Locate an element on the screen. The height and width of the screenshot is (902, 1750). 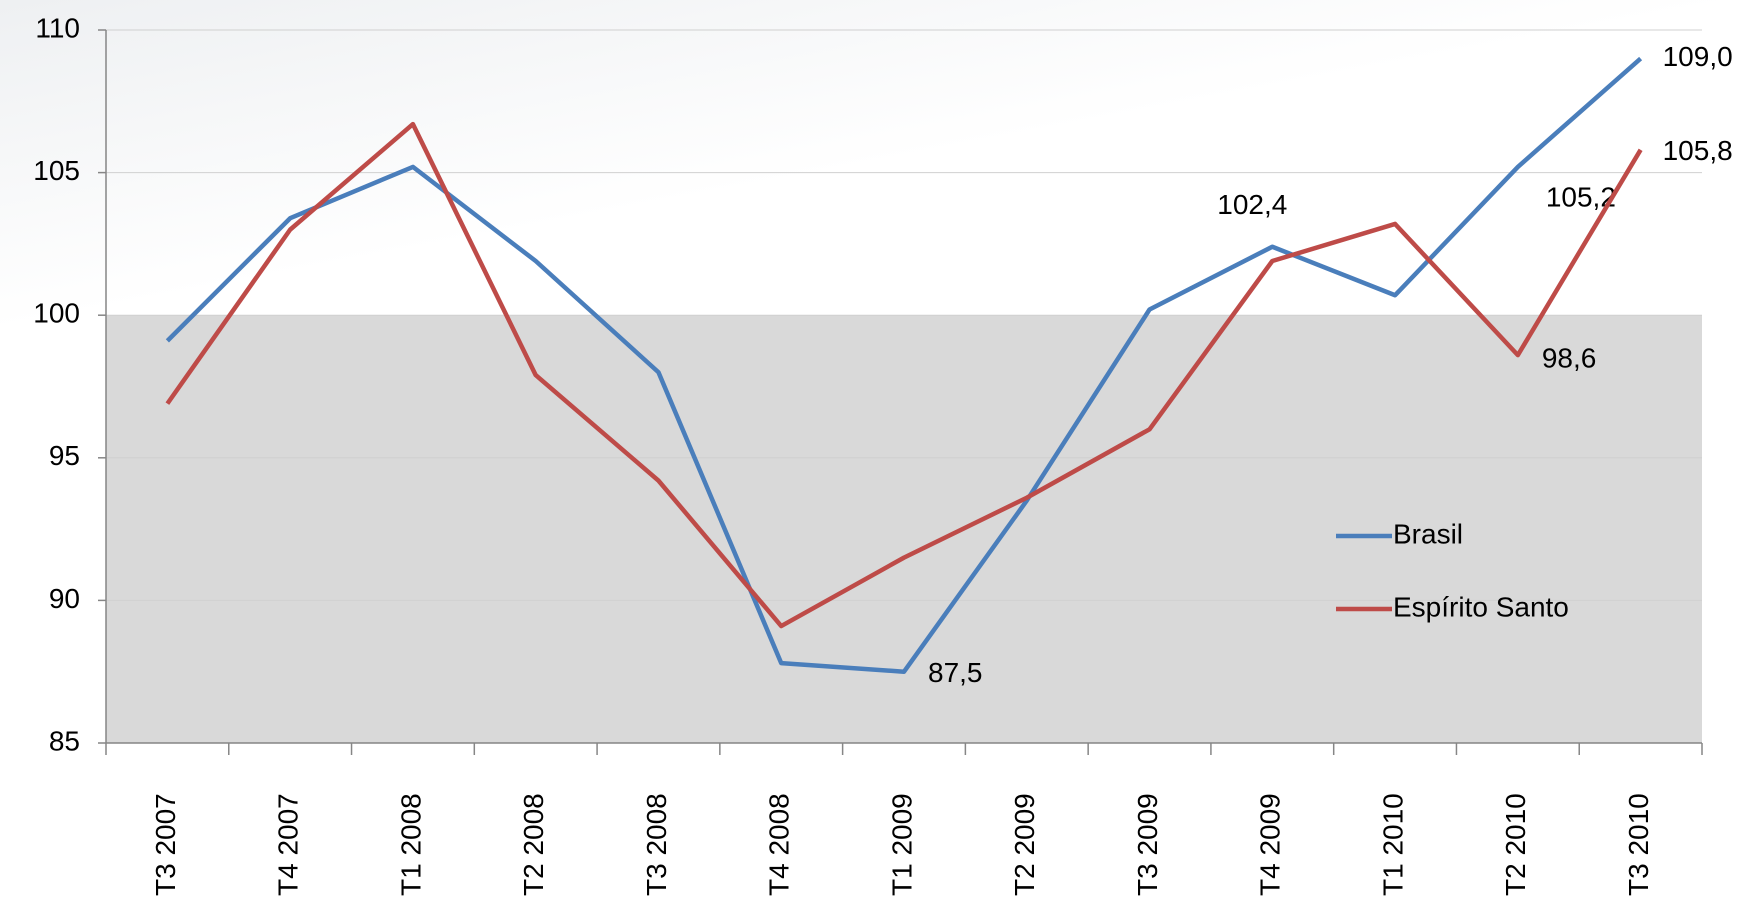
legend-label: Espírito Santo is located at coordinates (1481, 606).